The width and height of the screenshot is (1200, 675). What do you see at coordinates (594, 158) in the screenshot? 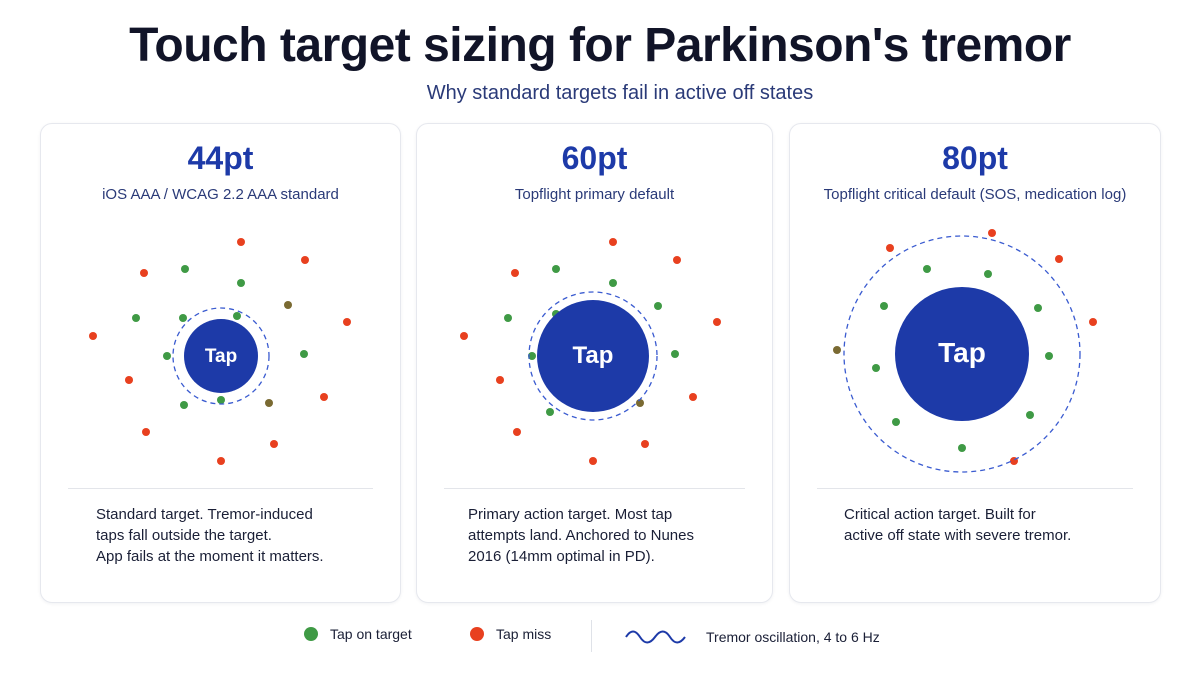
I see `card-size: 60pt` at bounding box center [594, 158].